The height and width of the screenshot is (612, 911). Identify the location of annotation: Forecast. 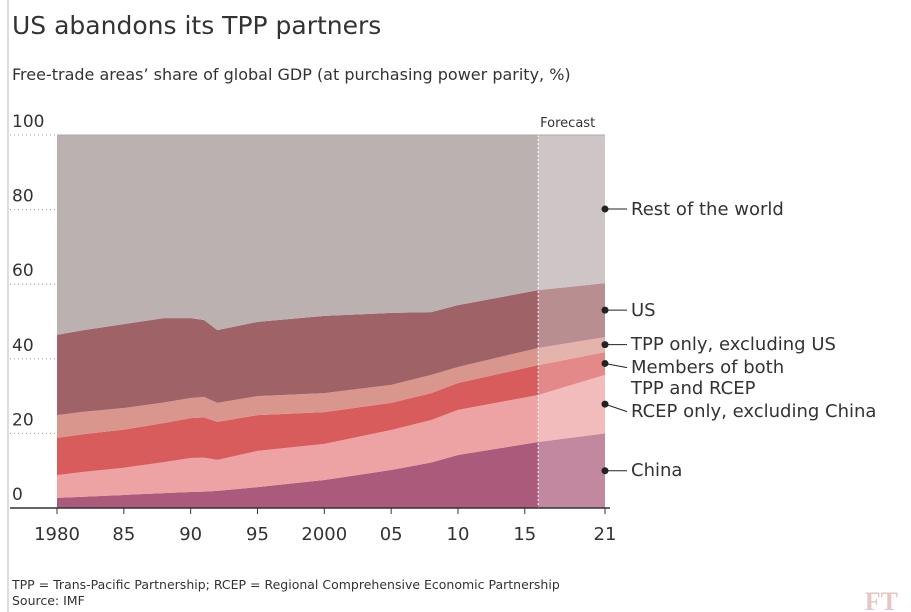
(567, 123).